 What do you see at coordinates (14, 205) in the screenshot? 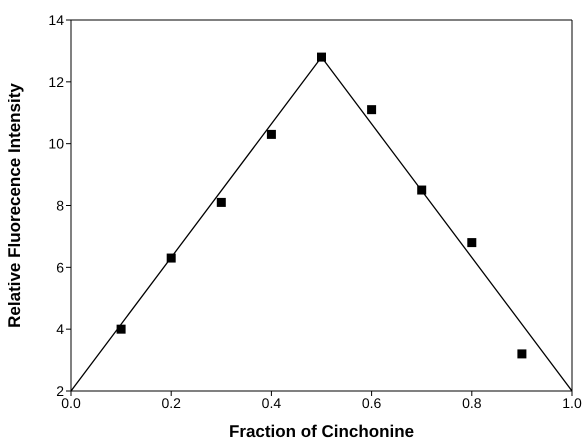
I see `y-axis-title: Relative Fluorecence Intensity` at bounding box center [14, 205].